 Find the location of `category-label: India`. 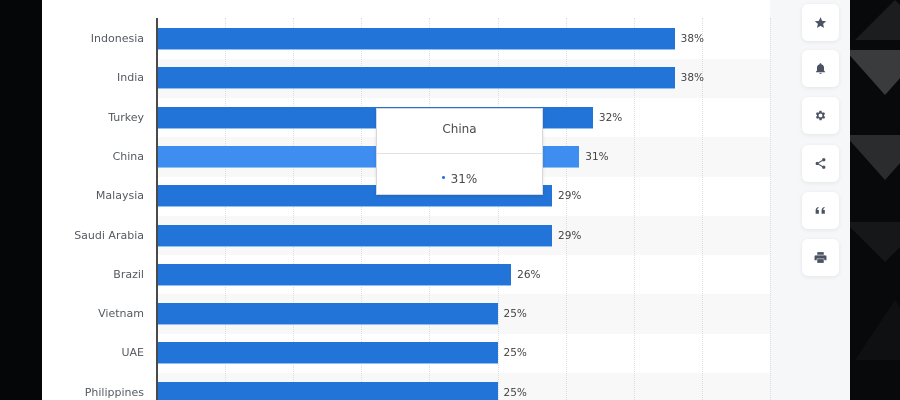

category-label: India is located at coordinates (130, 78).